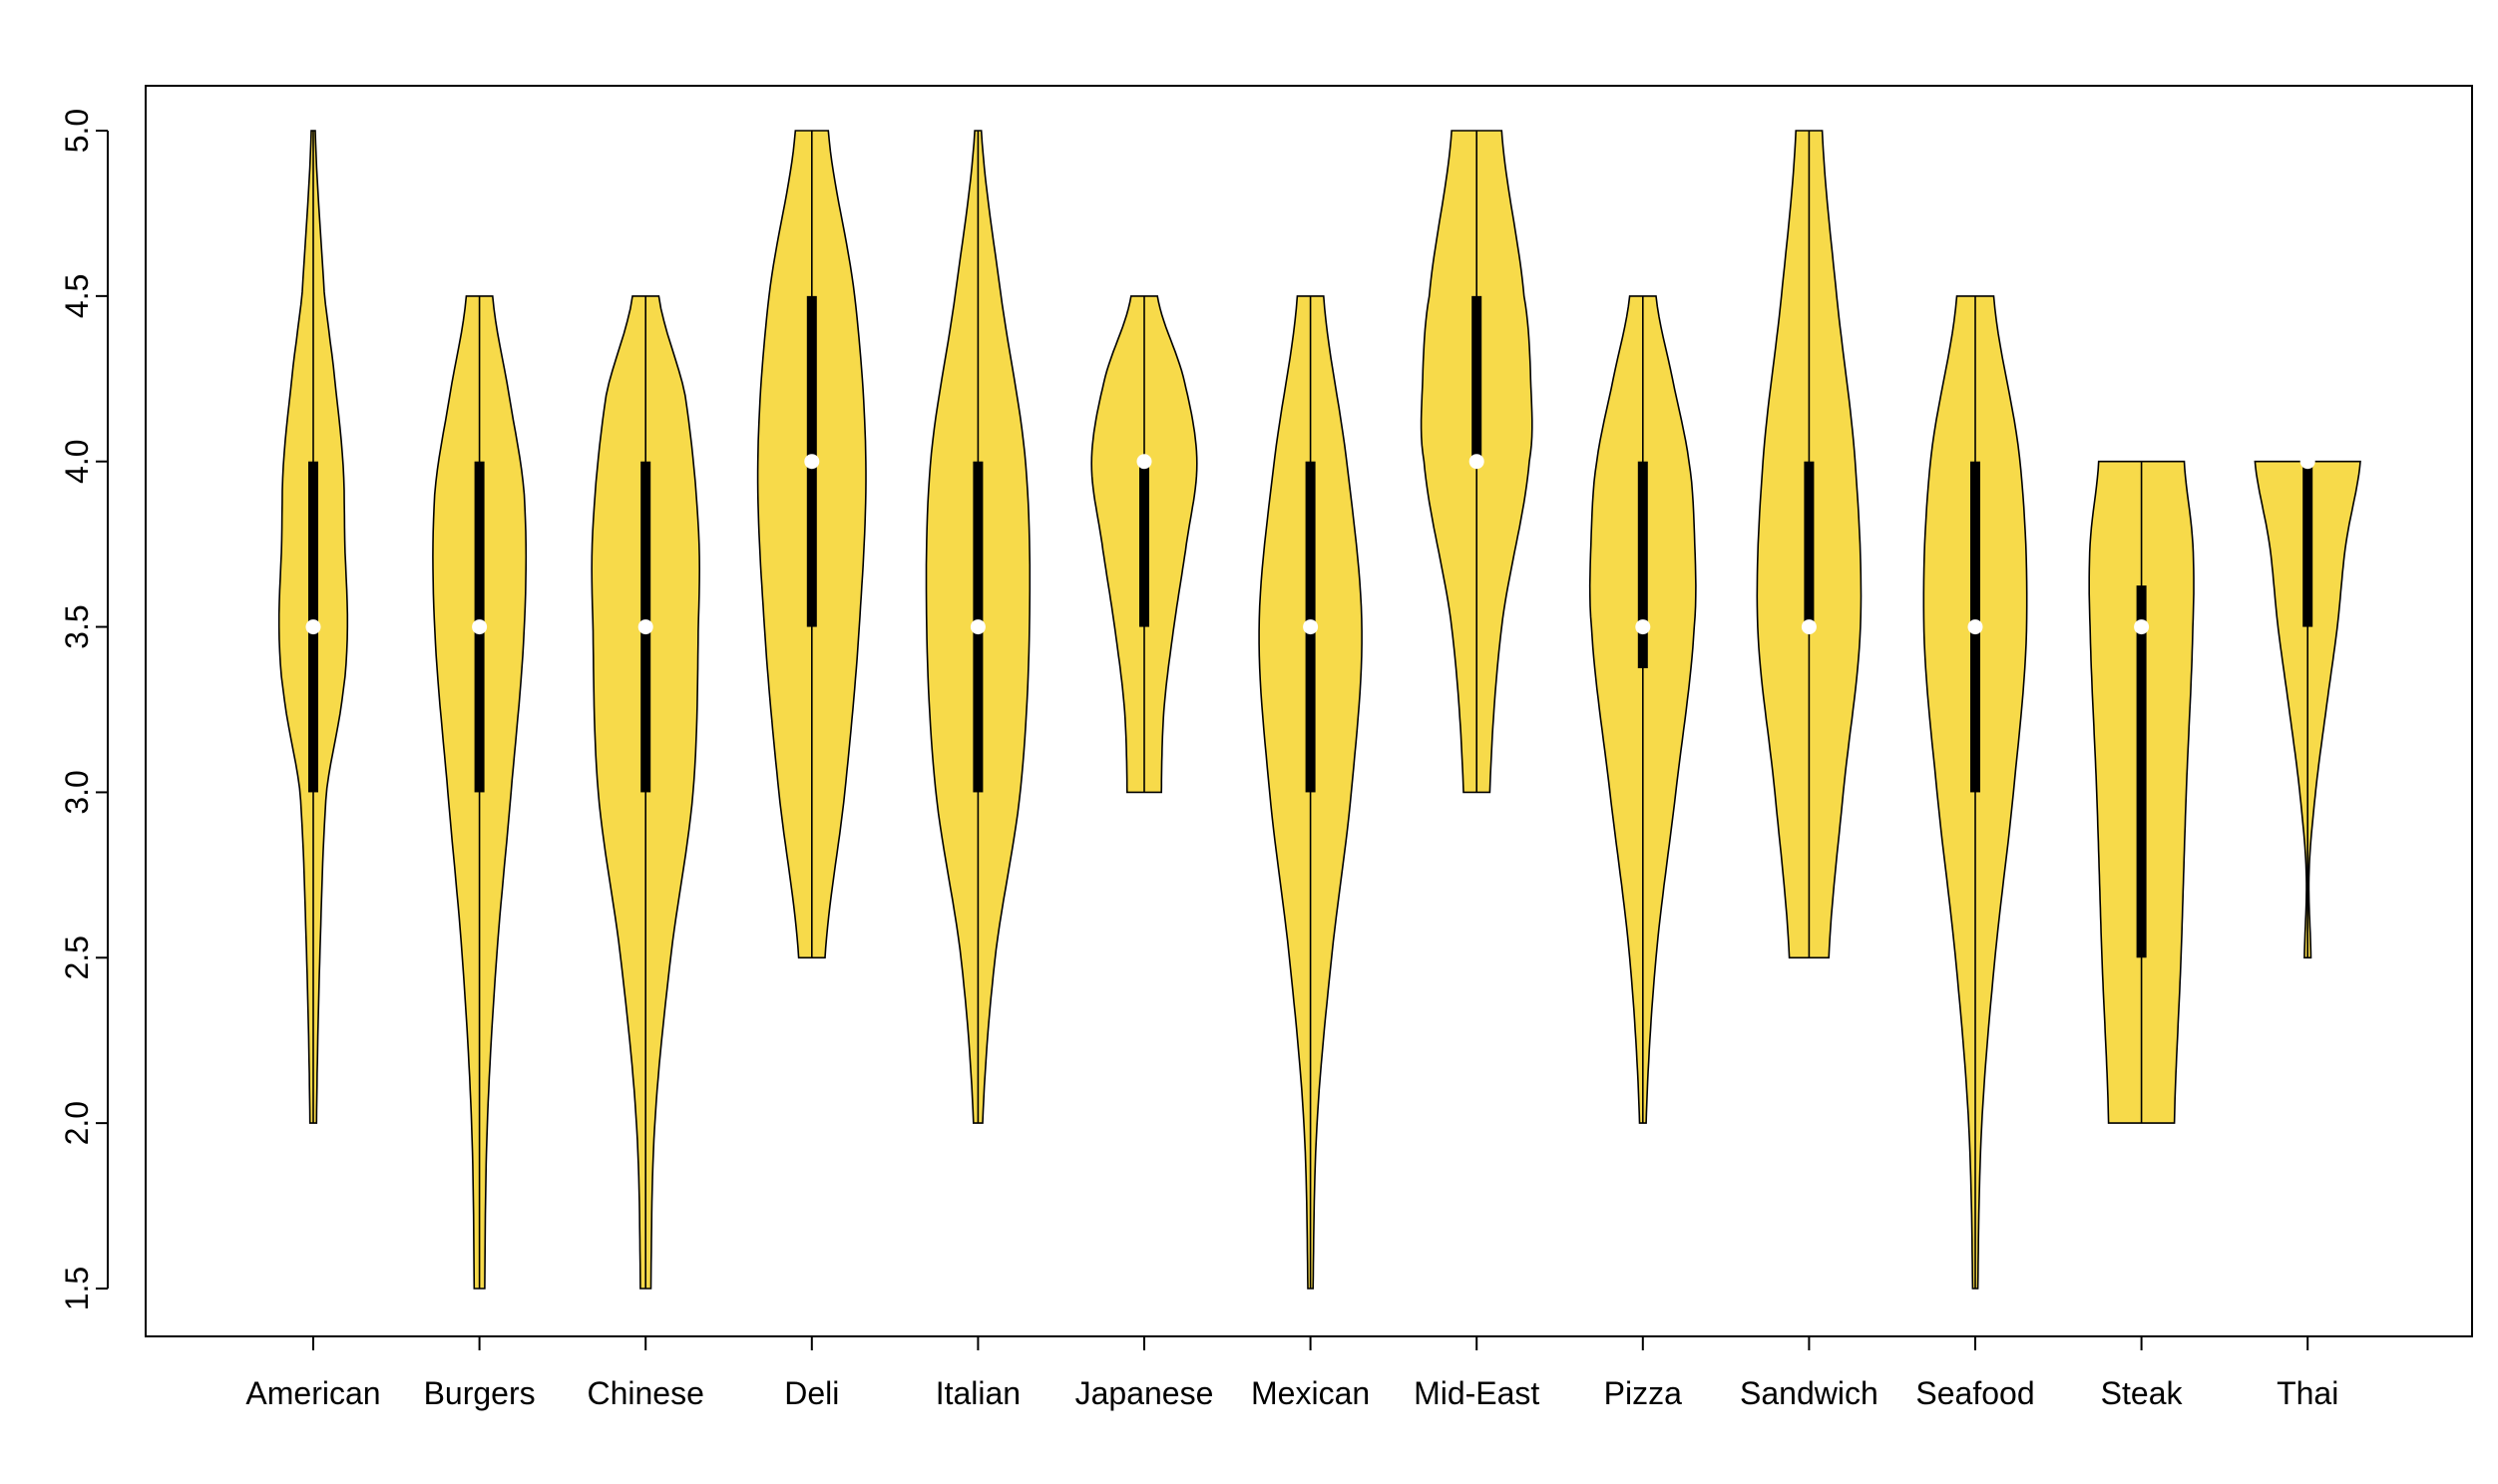 Image resolution: width=2498 pixels, height=1484 pixels. I want to click on violin-american, so click(313, 627).